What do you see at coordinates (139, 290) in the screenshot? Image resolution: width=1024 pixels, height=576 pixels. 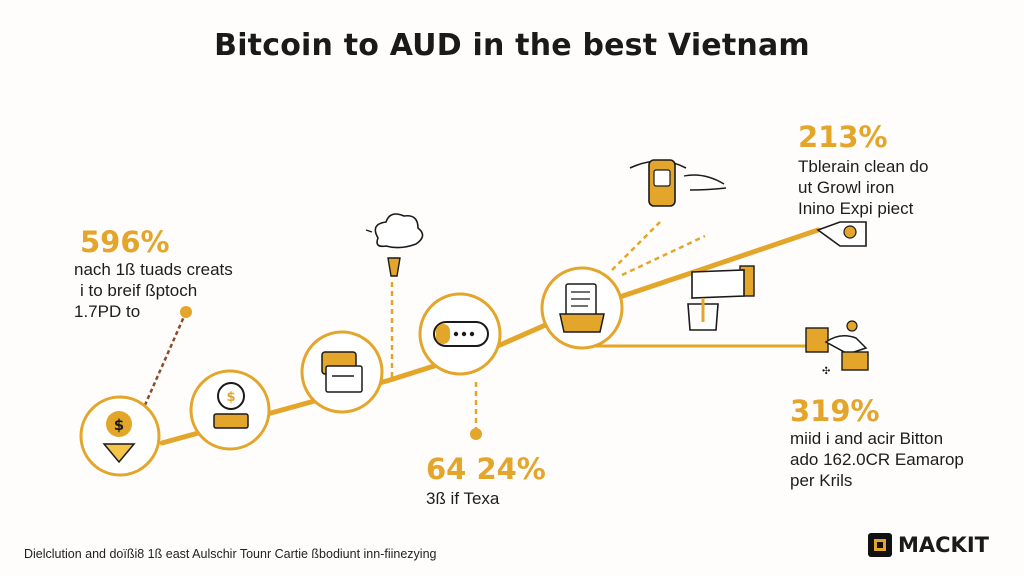 I see `stat-left-line-2: i to breif ßptoch` at bounding box center [139, 290].